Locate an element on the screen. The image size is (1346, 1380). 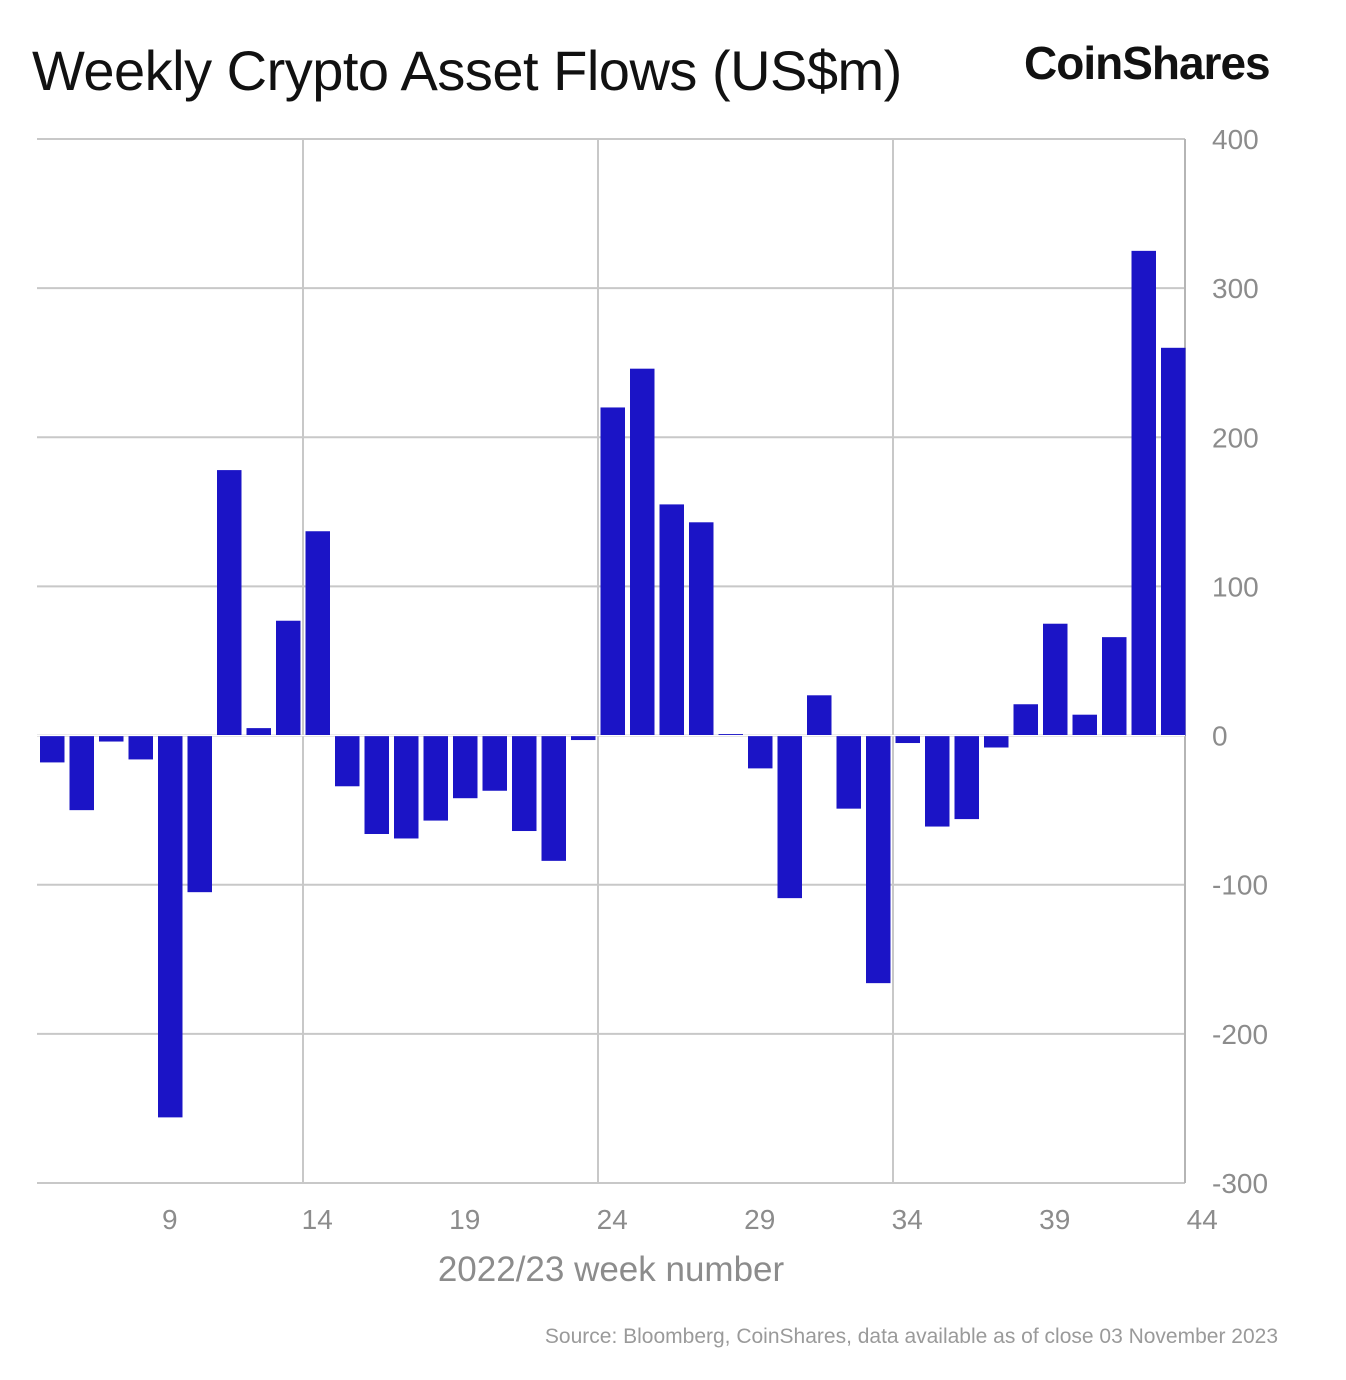
y-tick-label: 300 is located at coordinates (1235, 288).